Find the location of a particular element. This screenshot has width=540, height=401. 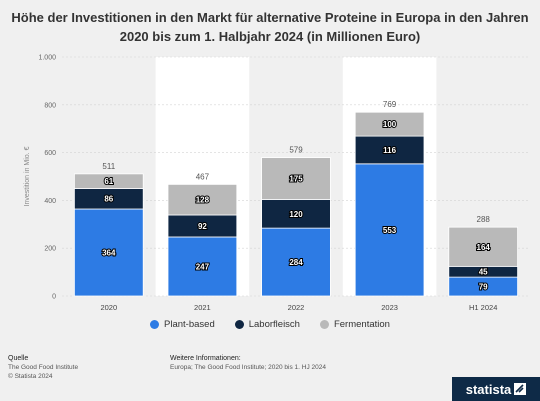

logo-text: statista is located at coordinates (488, 389).